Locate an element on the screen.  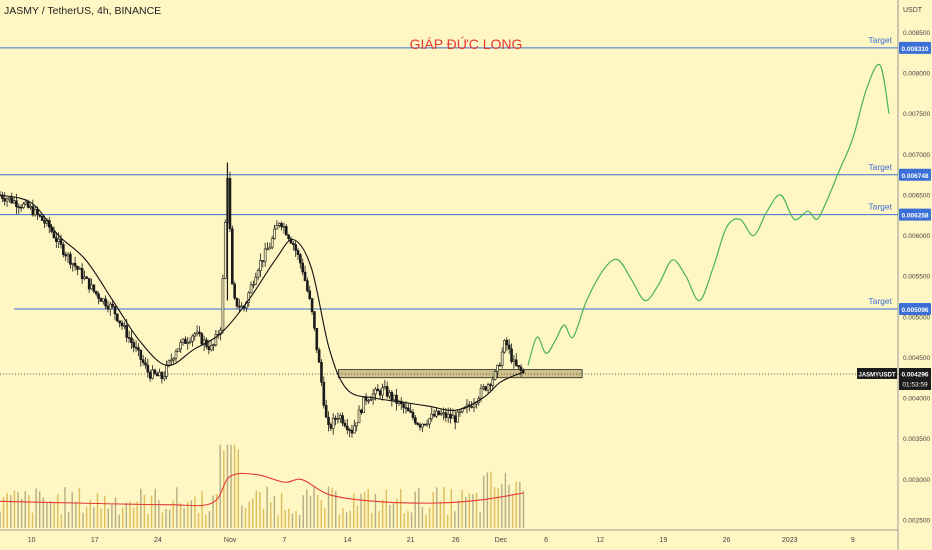
time-axis: 10 17 24 Nov 7 14 21 26 Dec 6 12 19 26 2023 9 is located at coordinates (441, 540).